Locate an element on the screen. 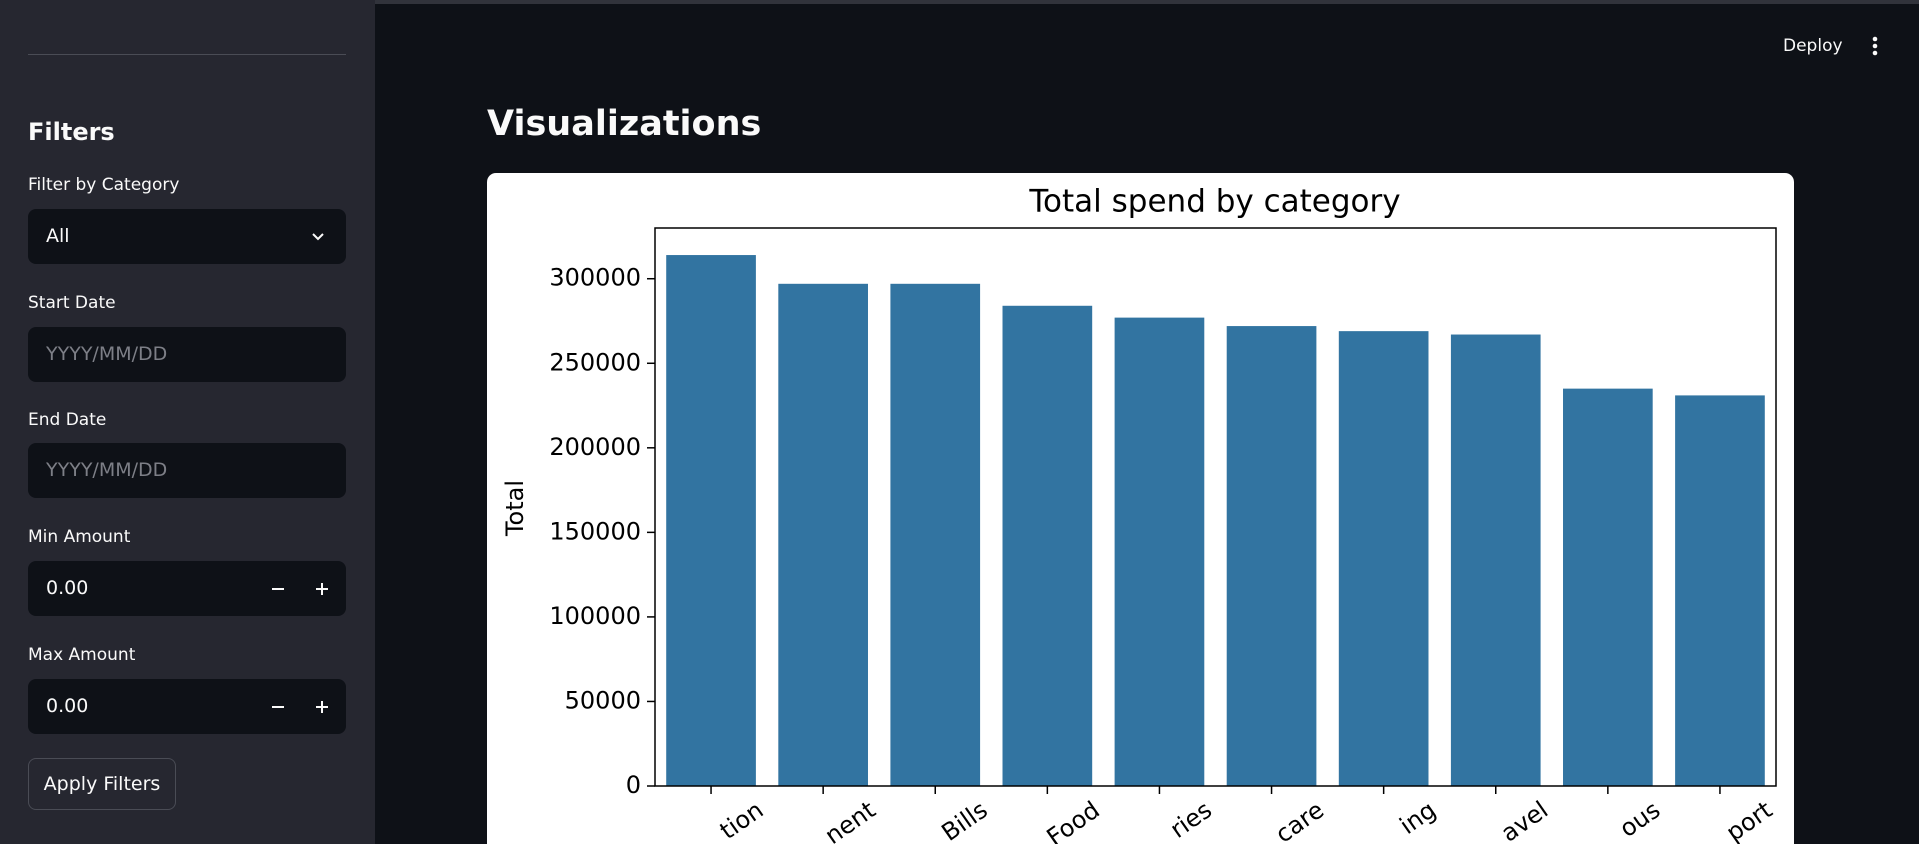 The height and width of the screenshot is (844, 1919). apply-button: Apply Filters is located at coordinates (102, 784).